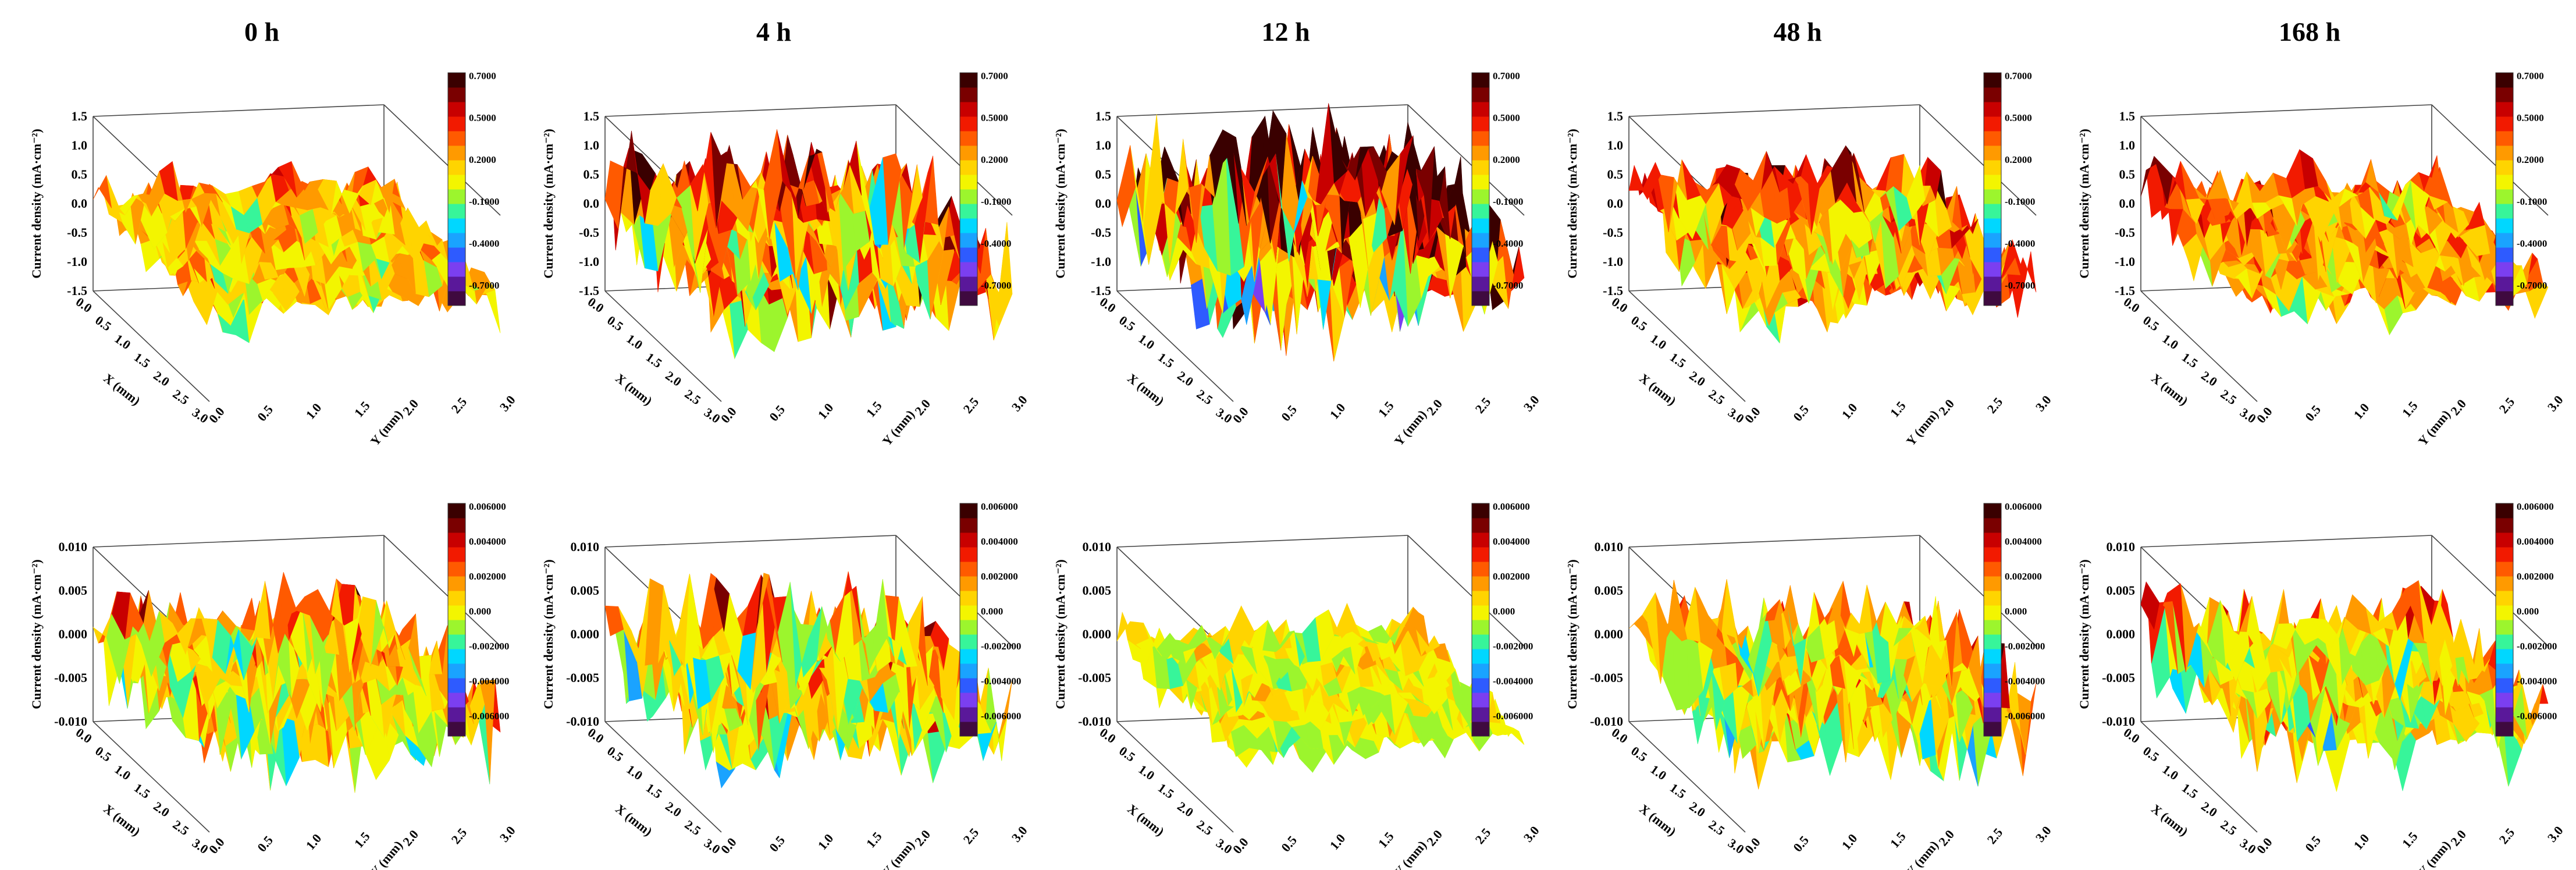 This screenshot has width=2576, height=870. Describe the element at coordinates (994, 159) in the screenshot. I see `colorbar-tick-label: 0.2000` at that location.